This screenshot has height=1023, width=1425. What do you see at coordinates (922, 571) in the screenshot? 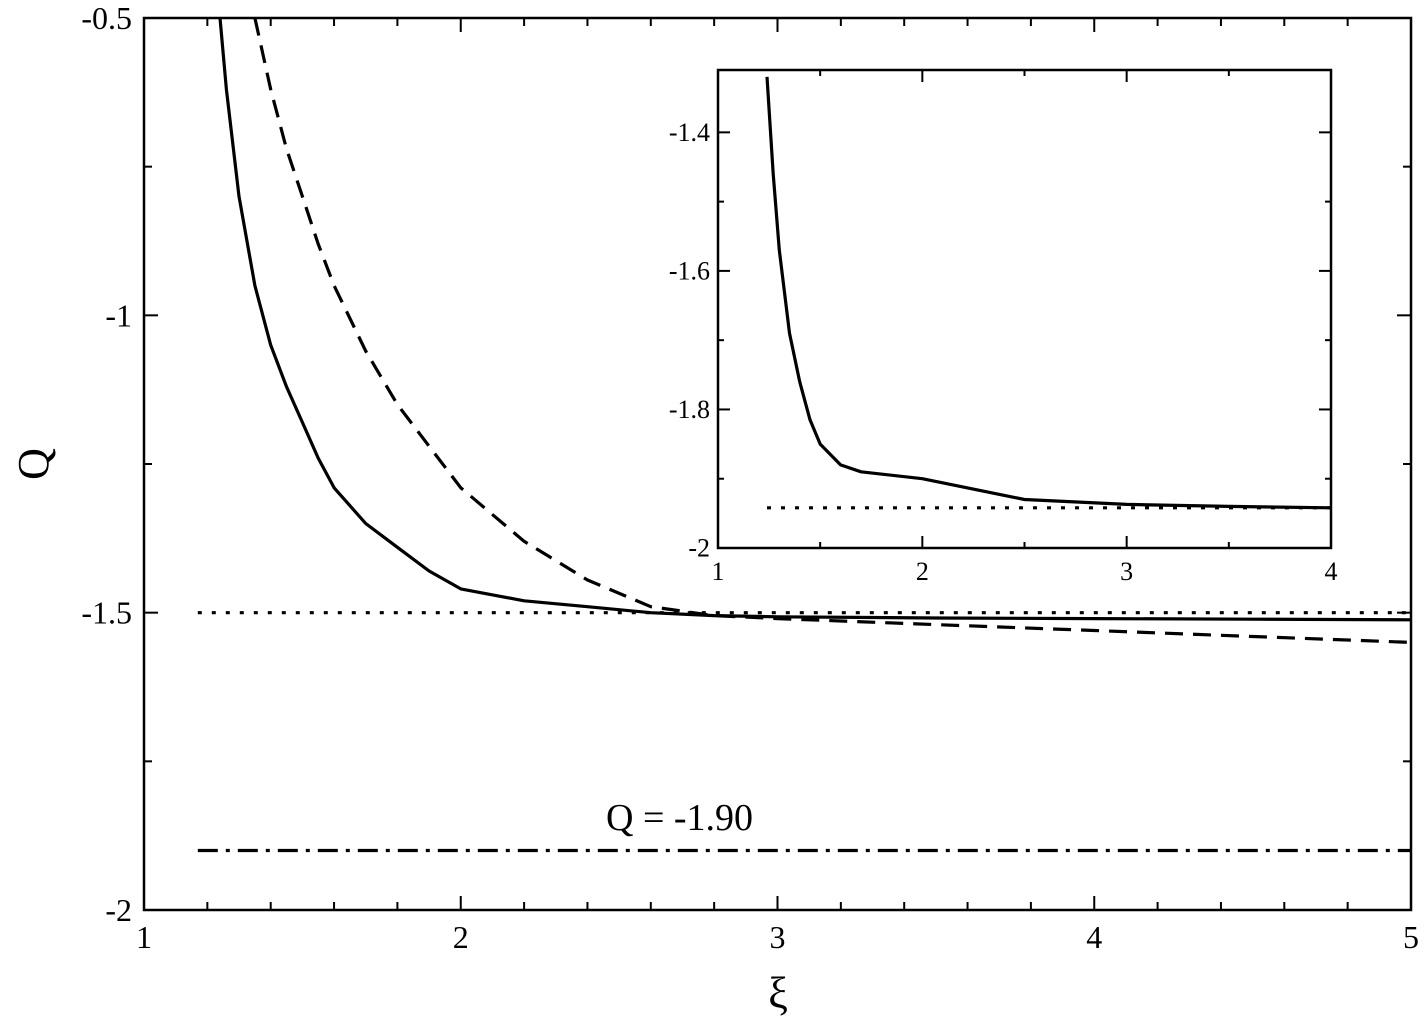
I see `inset-x-tick-label: 2` at bounding box center [922, 571].